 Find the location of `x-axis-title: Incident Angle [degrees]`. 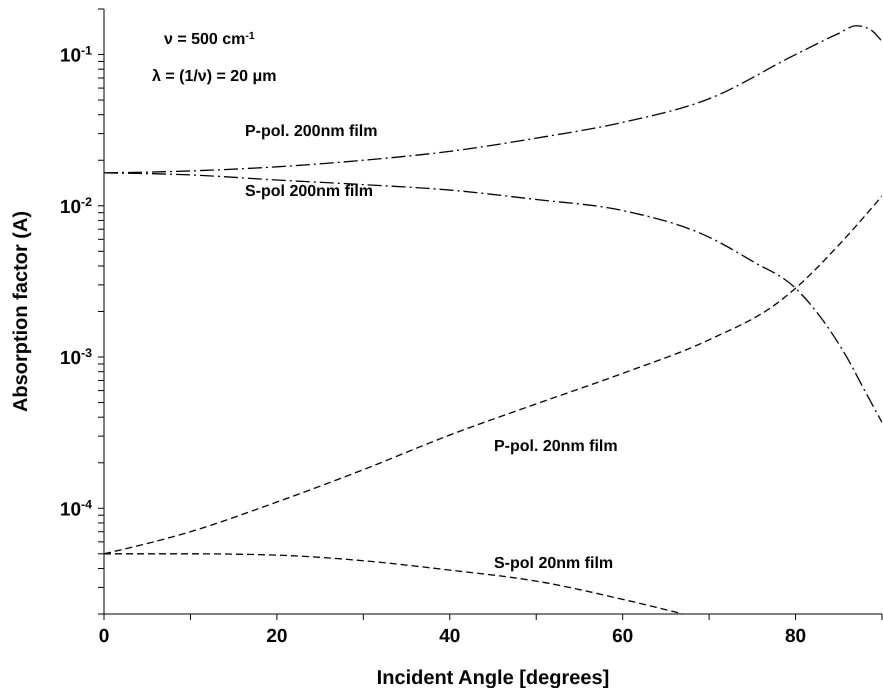

x-axis-title: Incident Angle [degrees] is located at coordinates (493, 678).